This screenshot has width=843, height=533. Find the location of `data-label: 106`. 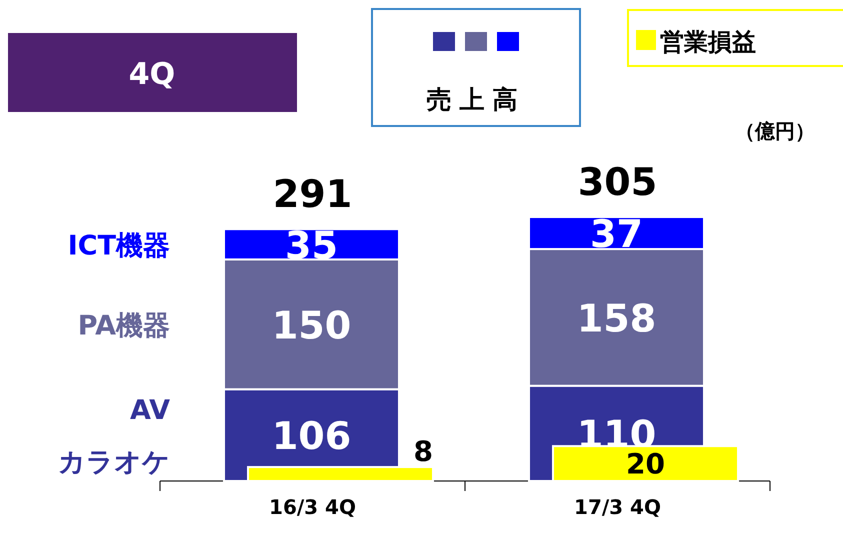

data-label: 106 is located at coordinates (312, 436).